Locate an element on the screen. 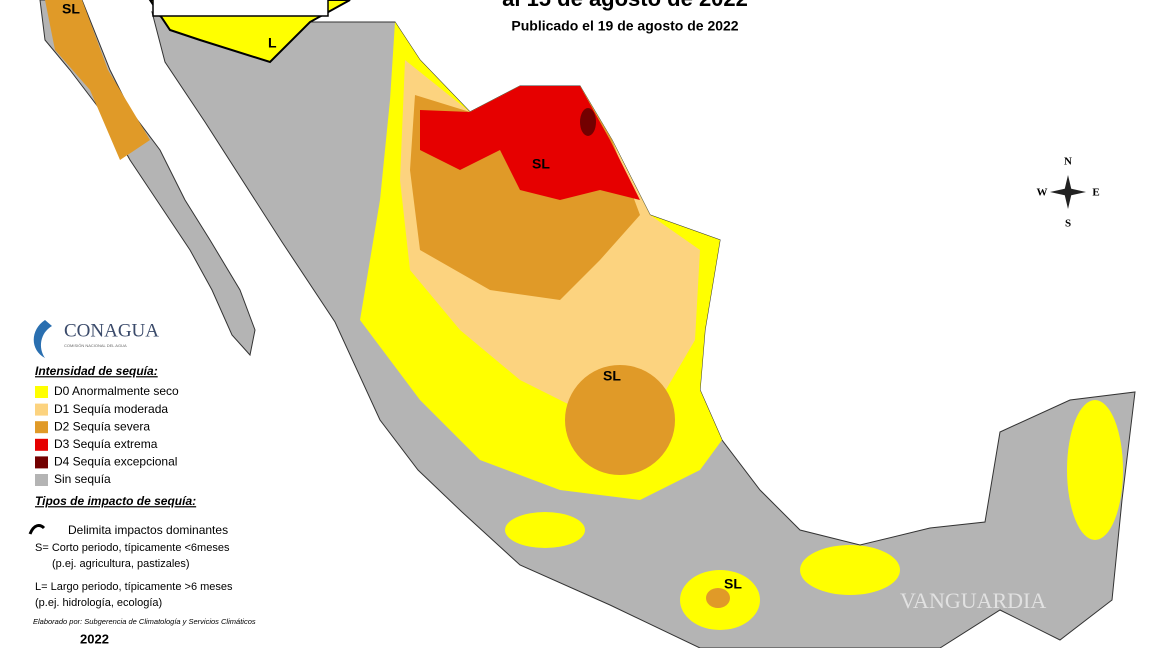  d2-south is located at coordinates (718, 598).